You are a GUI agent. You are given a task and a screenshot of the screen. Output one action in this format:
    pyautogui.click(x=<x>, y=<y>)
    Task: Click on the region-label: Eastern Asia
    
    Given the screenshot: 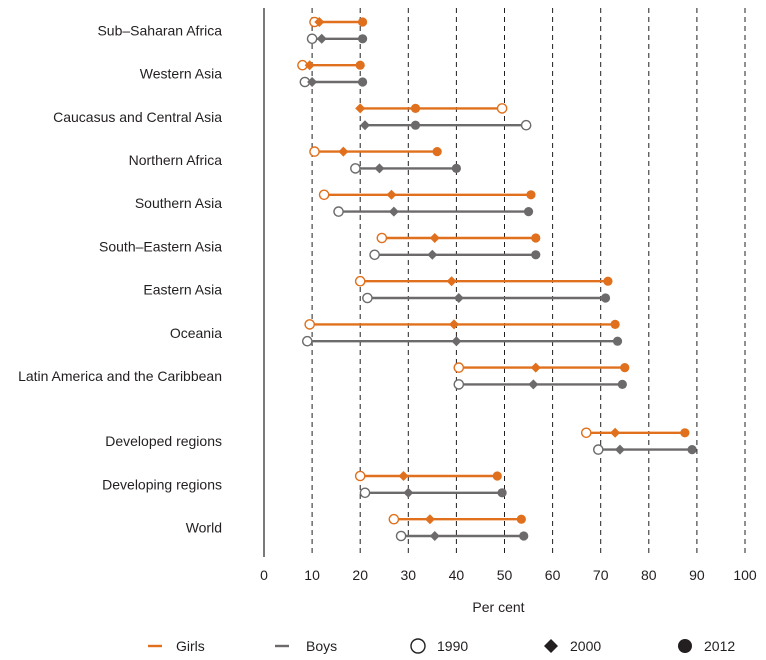 What is the action you would take?
    pyautogui.click(x=182, y=290)
    